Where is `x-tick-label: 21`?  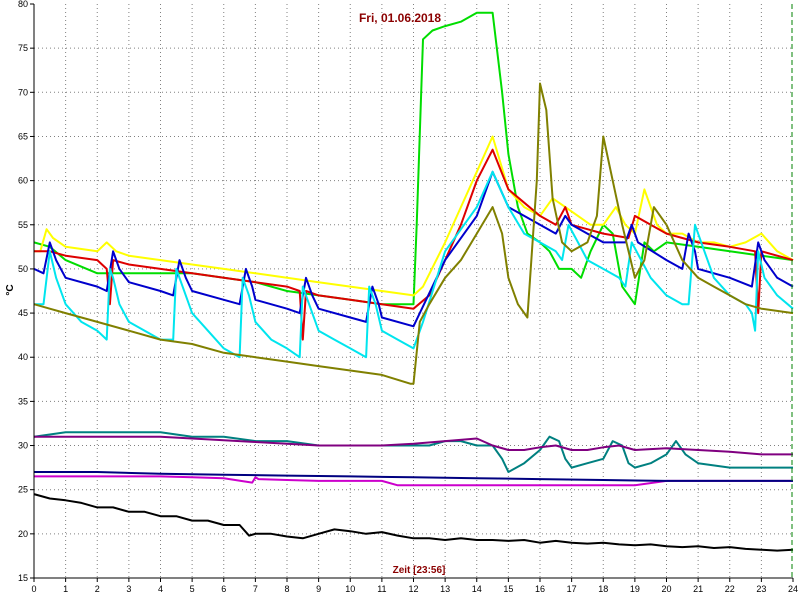
x-tick-label: 21 is located at coordinates (698, 589).